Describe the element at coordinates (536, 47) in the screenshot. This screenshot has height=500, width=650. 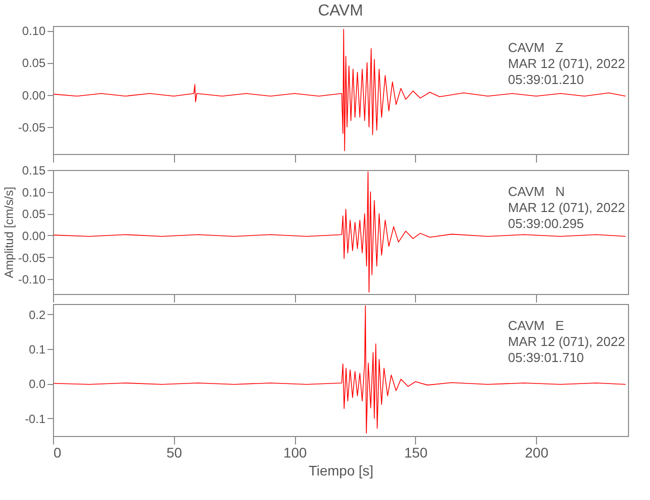
I see `annotation: CAVM Z` at that location.